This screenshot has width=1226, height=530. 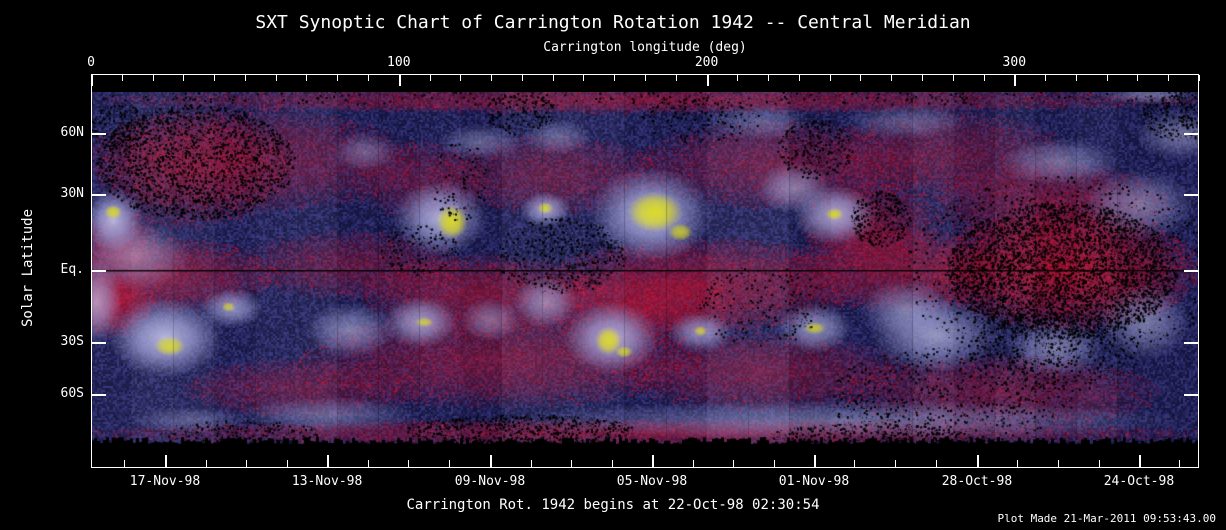 What do you see at coordinates (977, 481) in the screenshot?
I see `time-axis-date-label: 28-Oct-98` at bounding box center [977, 481].